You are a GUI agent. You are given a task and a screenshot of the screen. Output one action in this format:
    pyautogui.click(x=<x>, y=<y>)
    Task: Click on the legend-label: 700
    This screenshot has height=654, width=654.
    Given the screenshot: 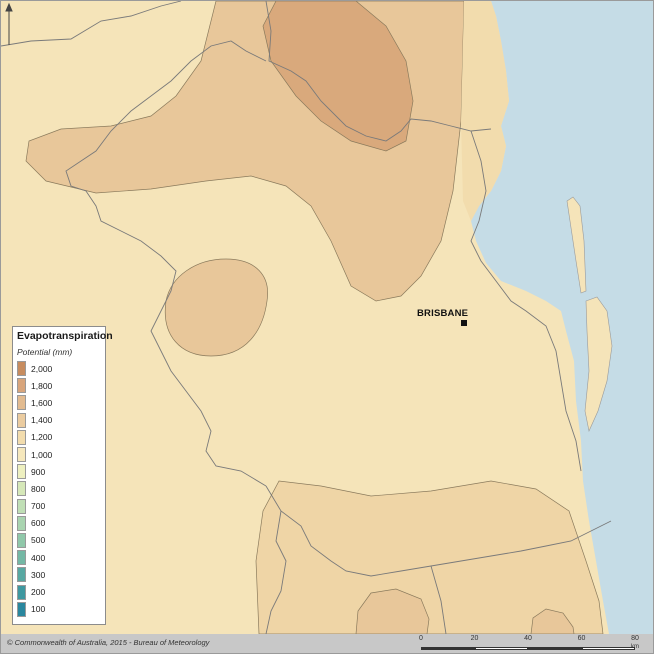 What is the action you would take?
    pyautogui.click(x=38, y=506)
    